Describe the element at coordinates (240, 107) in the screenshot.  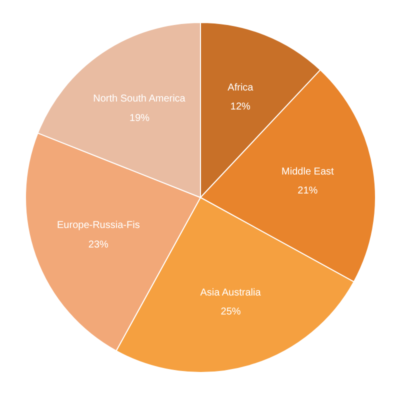
I see `data-label: 12%` at that location.